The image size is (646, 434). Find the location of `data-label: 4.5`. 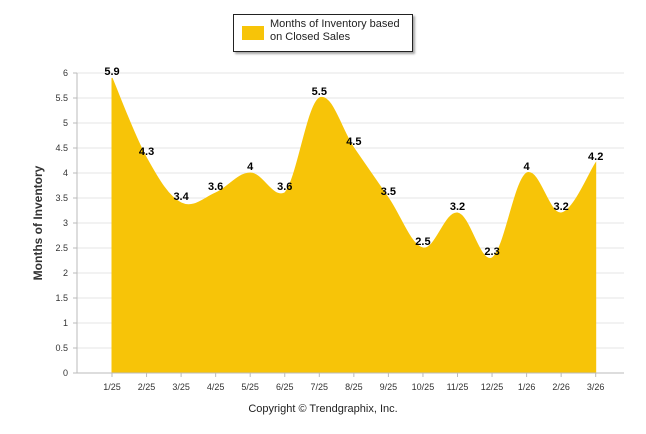

data-label: 4.5 is located at coordinates (353, 142).